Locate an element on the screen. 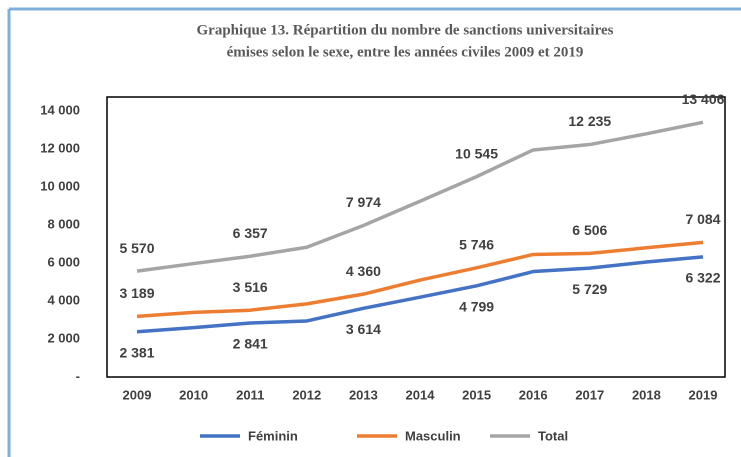 The image size is (741, 457). data-label: 2 381 is located at coordinates (136, 352).